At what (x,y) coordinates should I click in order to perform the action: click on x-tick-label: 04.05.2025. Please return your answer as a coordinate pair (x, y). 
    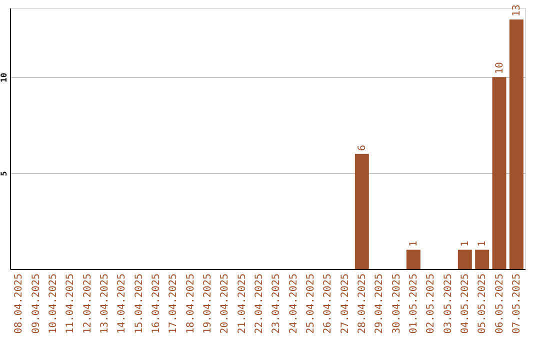
    Looking at the image, I should click on (465, 304).